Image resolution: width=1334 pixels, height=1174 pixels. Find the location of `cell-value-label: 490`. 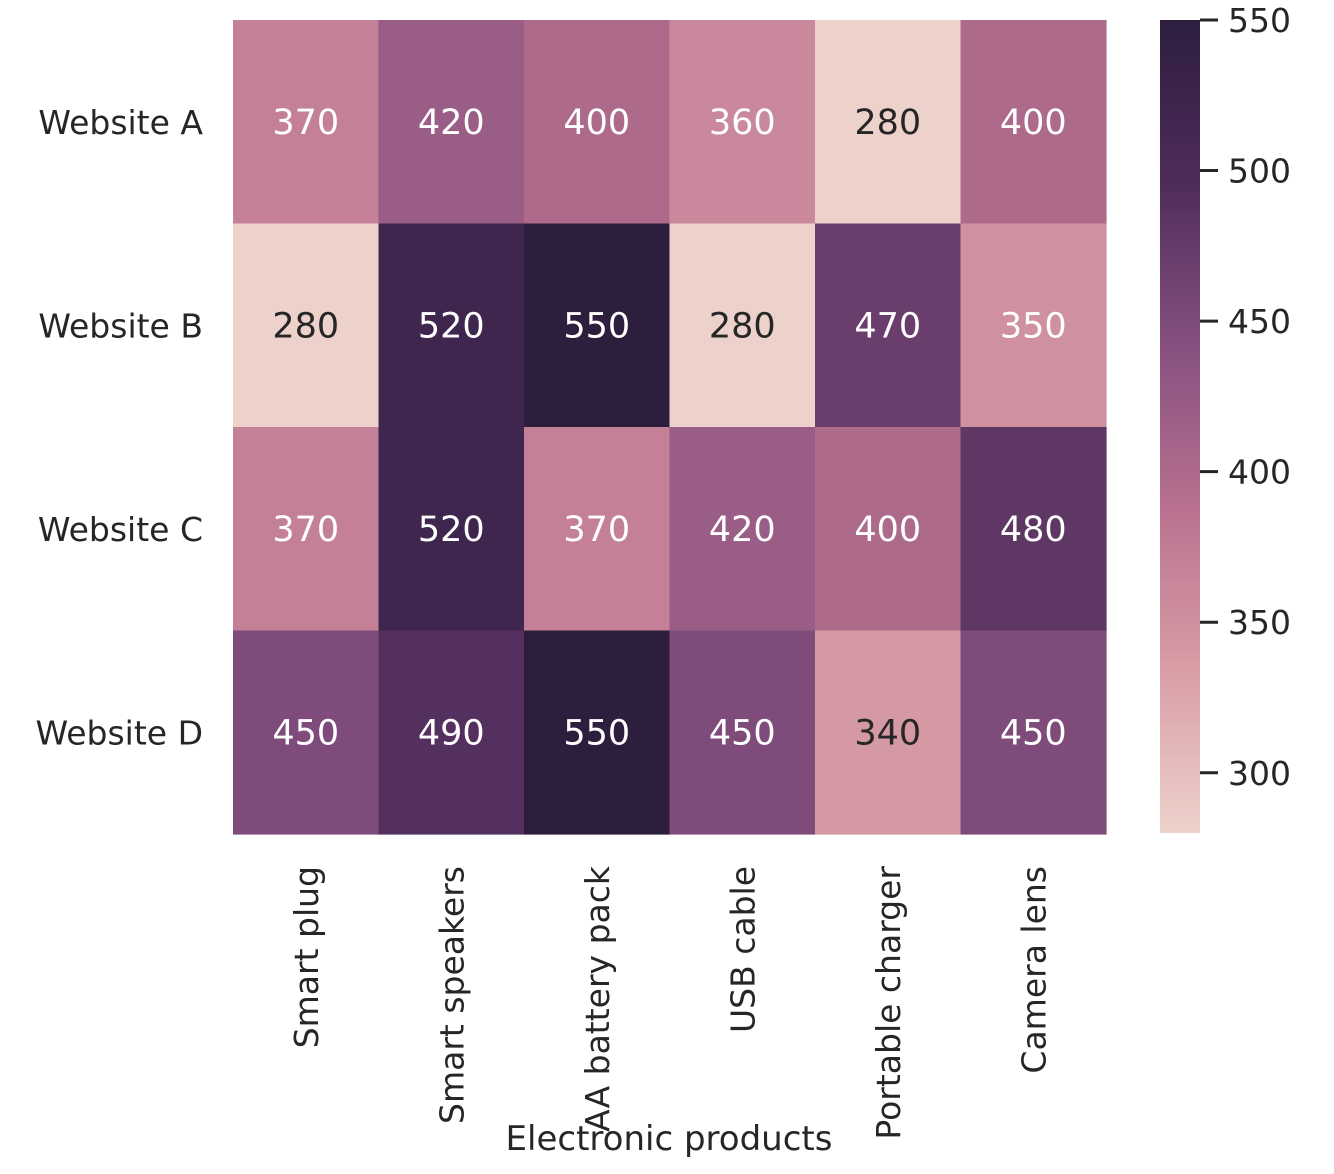

cell-value-label: 490 is located at coordinates (451, 733).